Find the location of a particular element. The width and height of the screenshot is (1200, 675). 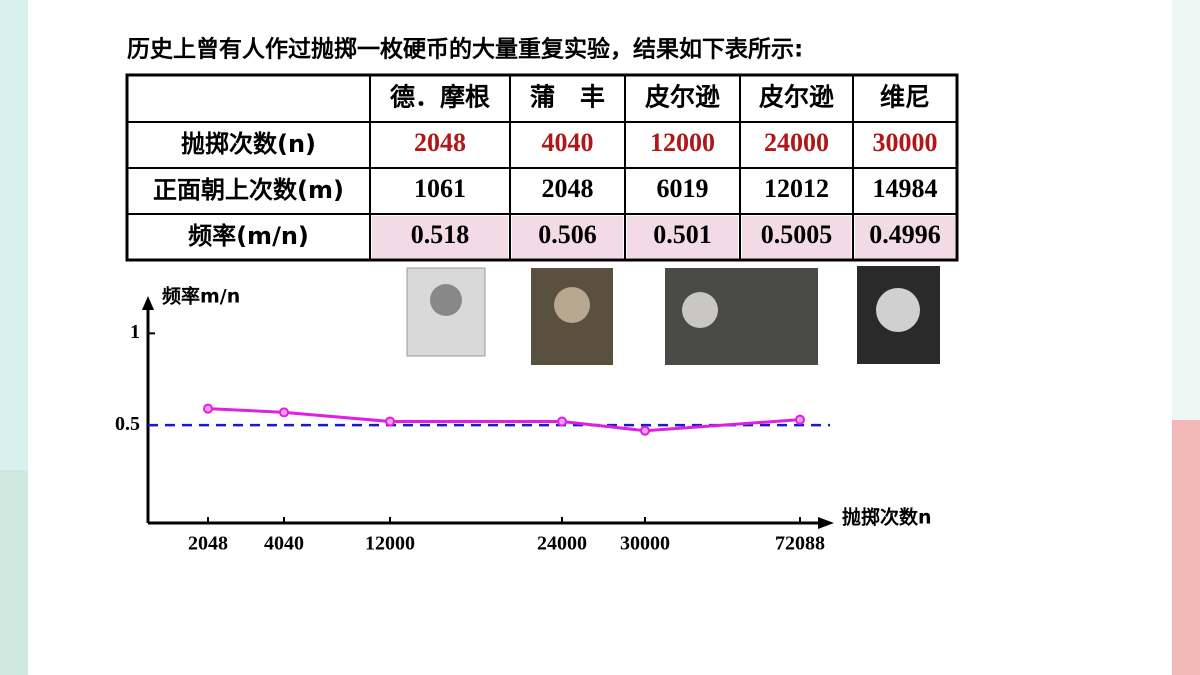

heading: 历史上曾有人作过抛掷一枚硬币的大量重复实验，结果如下表所示: is located at coordinates (465, 49).